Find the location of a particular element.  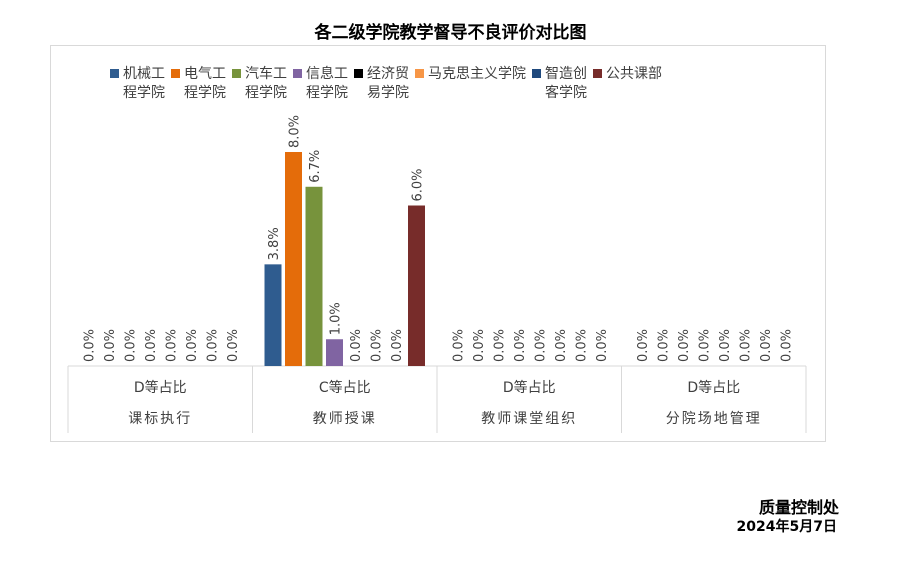

legend-item: 汽车工 程学院 is located at coordinates (259, 84).